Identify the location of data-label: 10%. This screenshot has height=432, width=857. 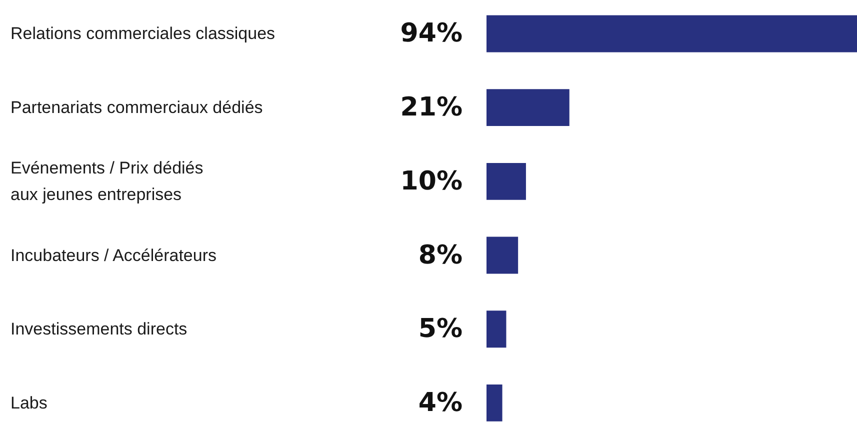
(431, 181).